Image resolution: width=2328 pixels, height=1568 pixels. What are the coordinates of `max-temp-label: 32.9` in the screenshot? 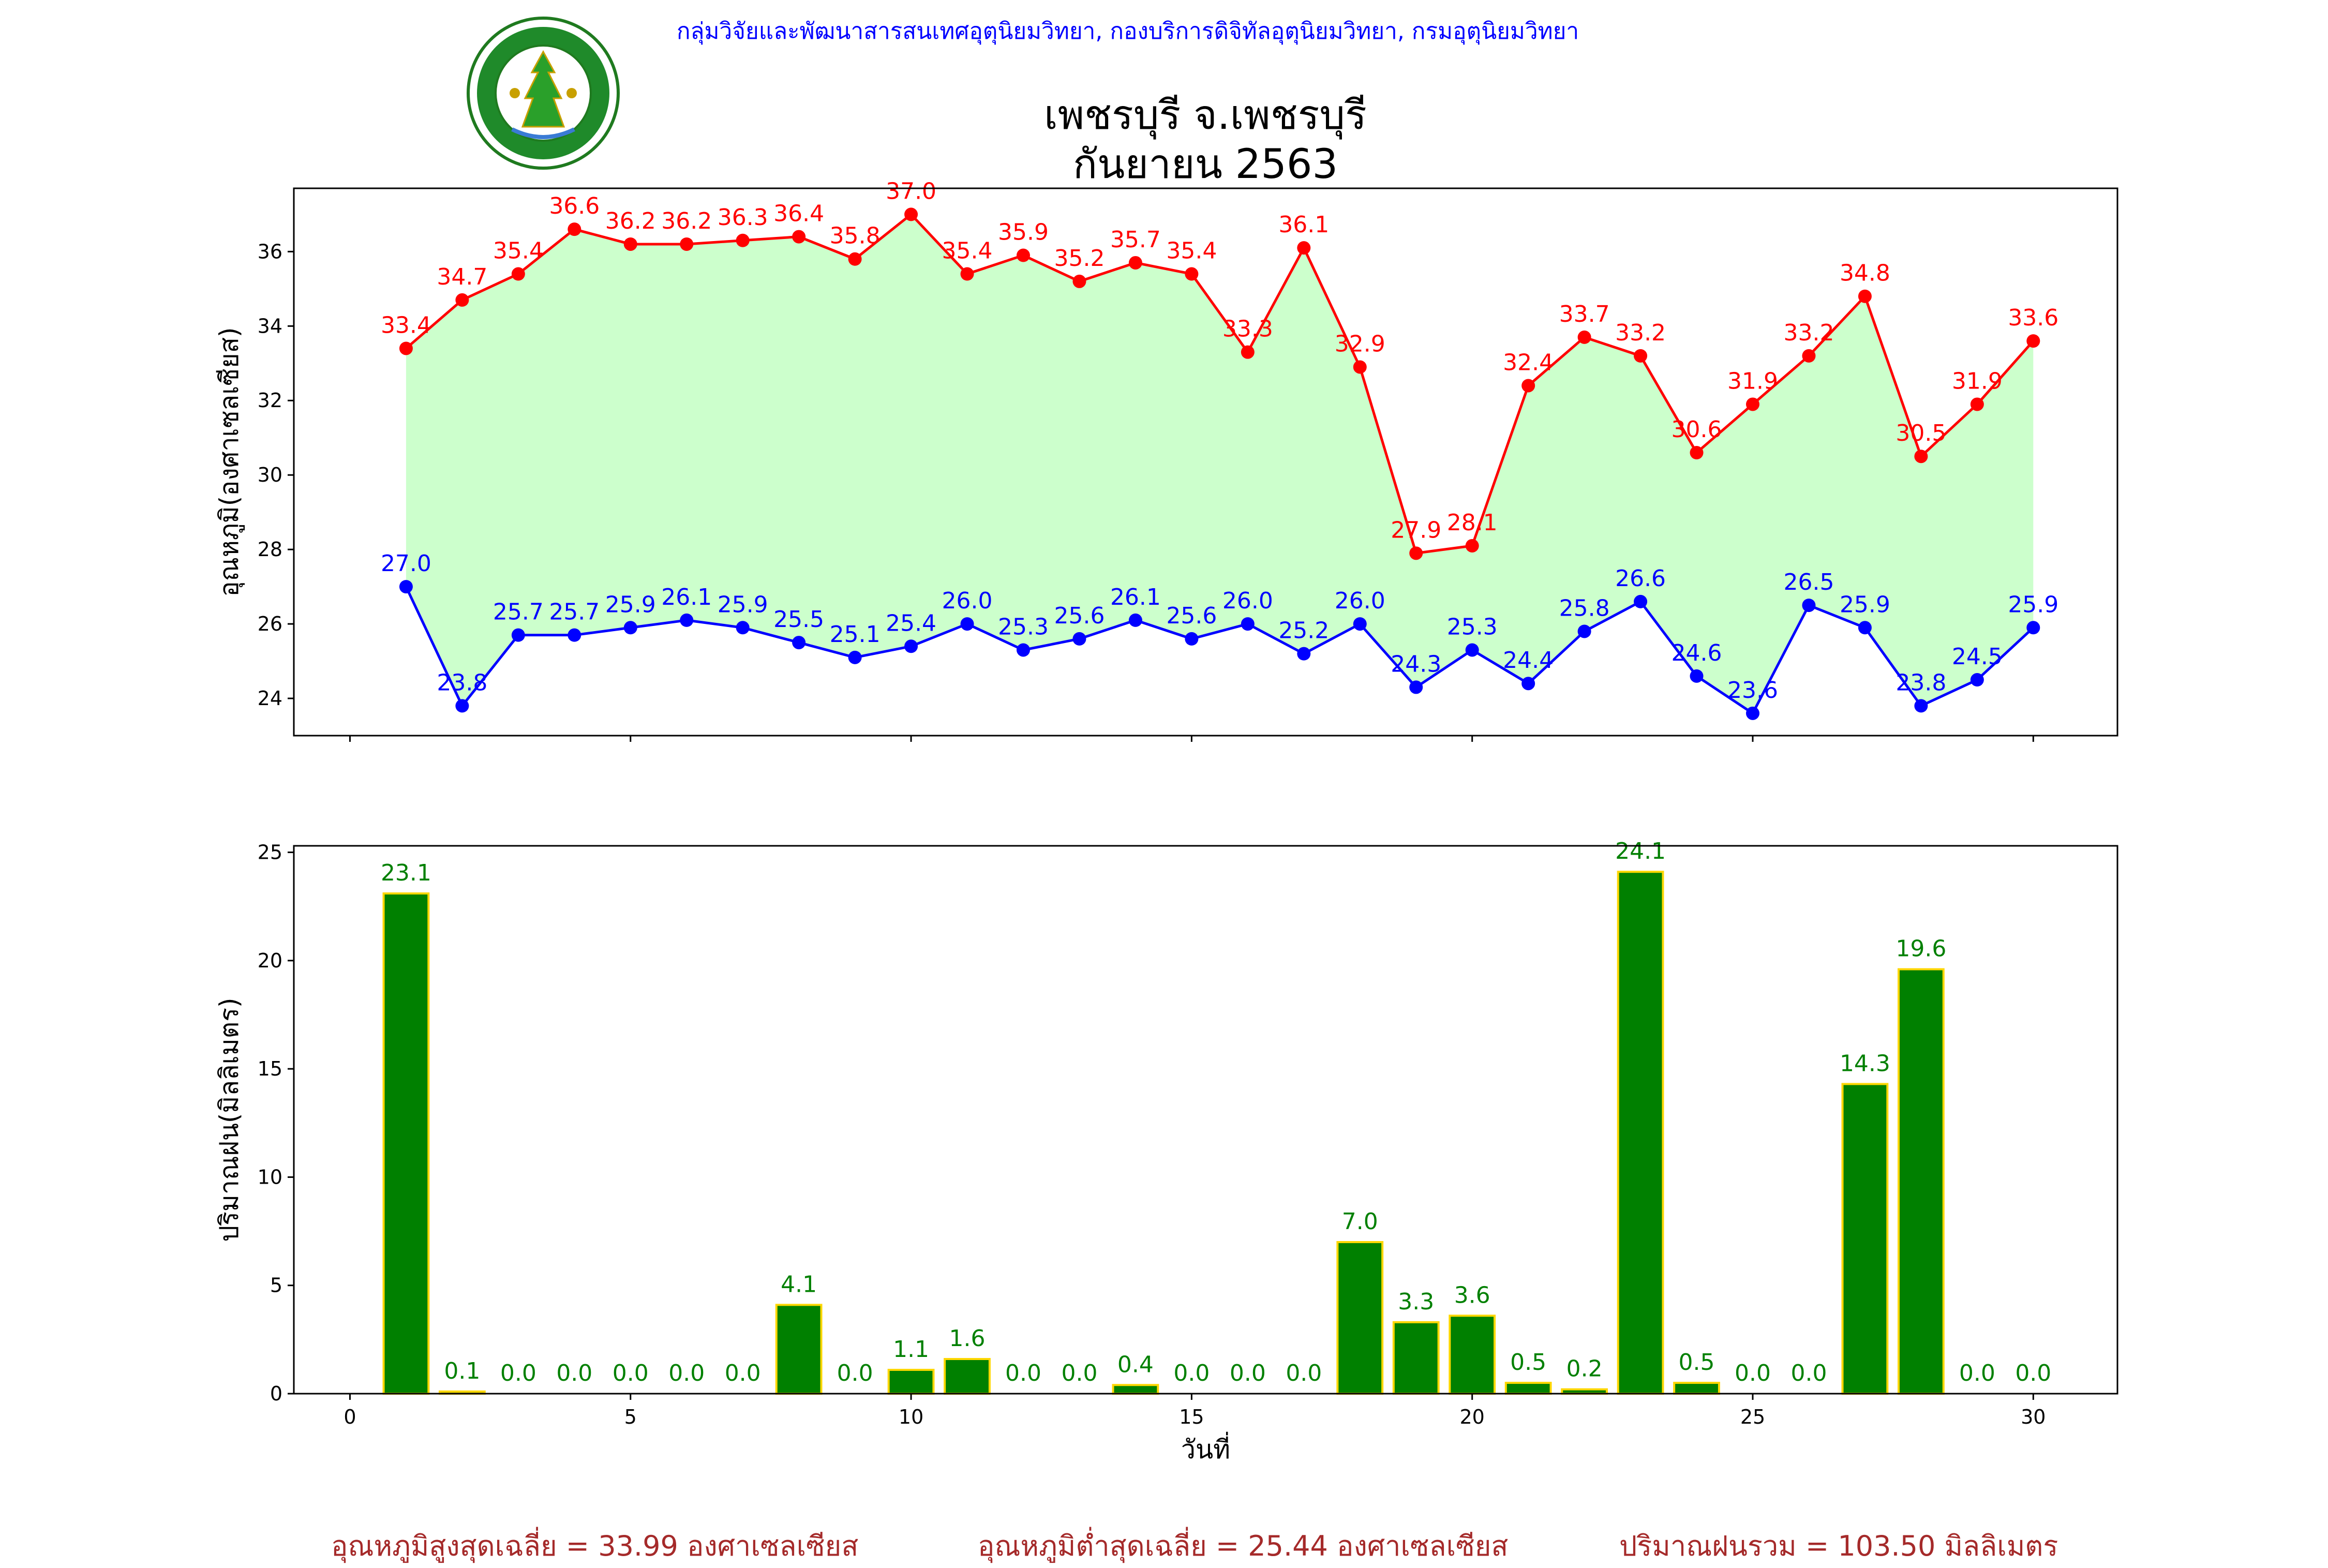 It's located at (1360, 344).